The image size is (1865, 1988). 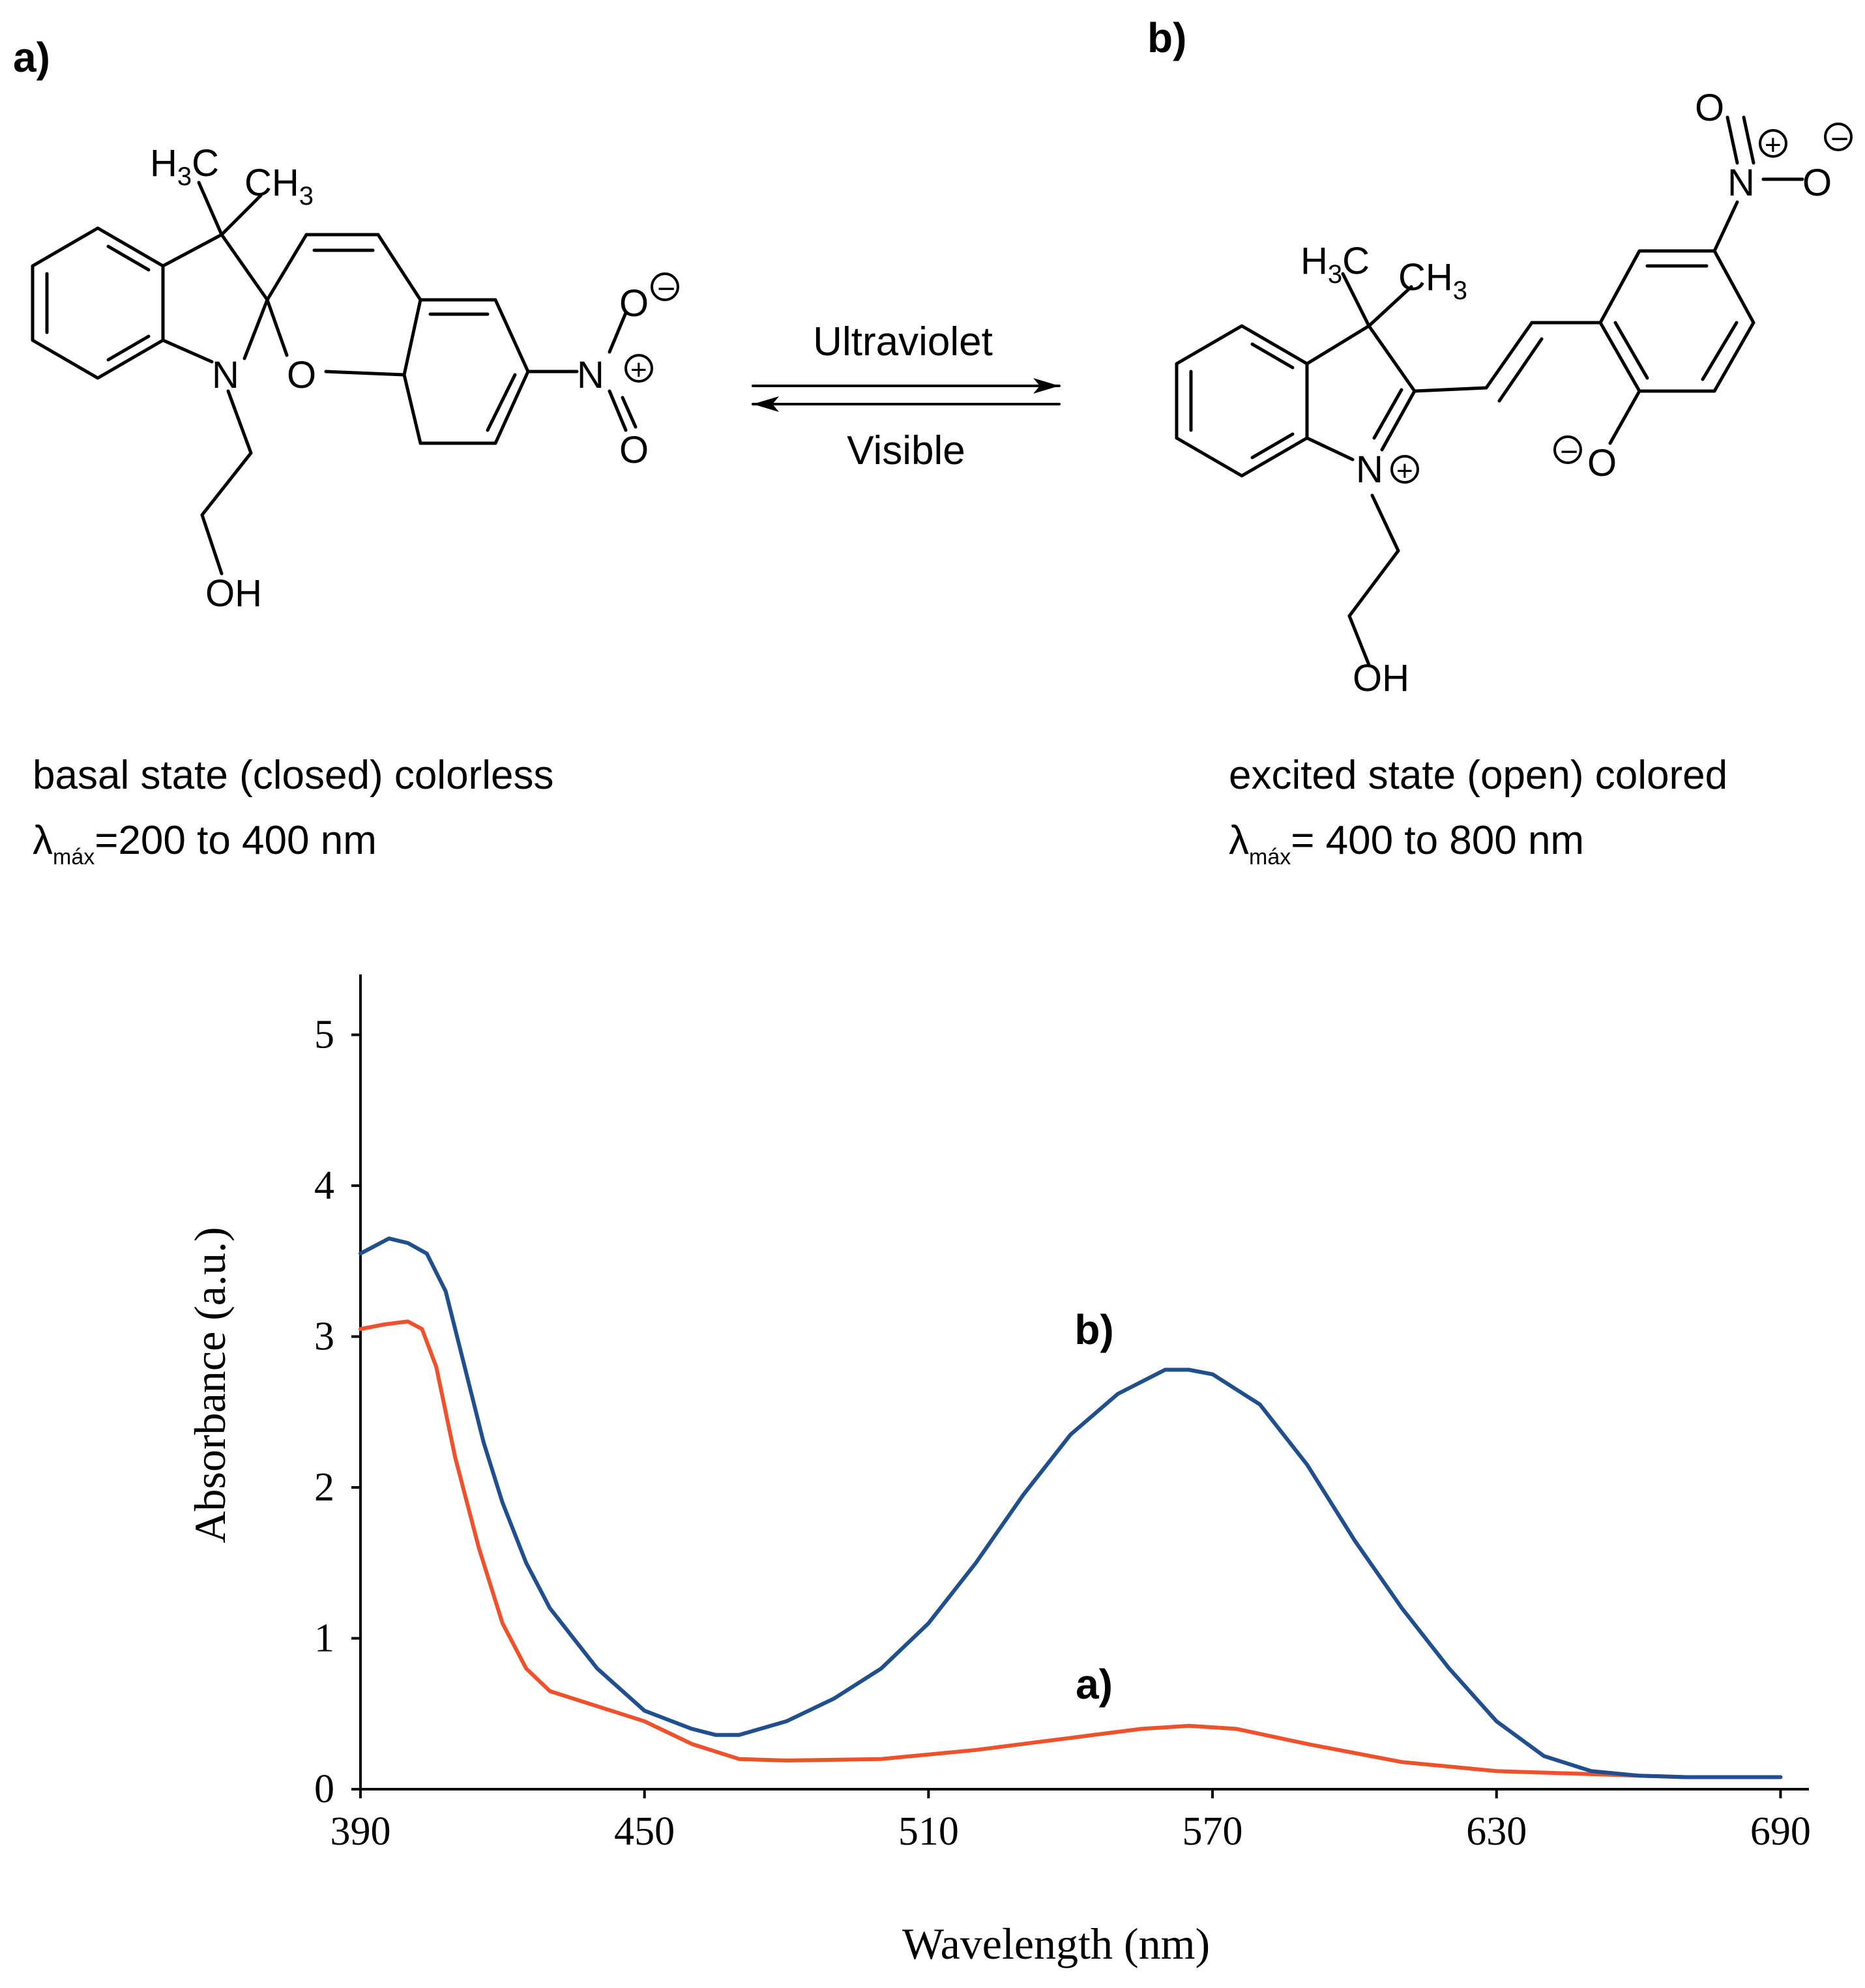 What do you see at coordinates (293, 775) in the screenshot?
I see `caption-a-line1: basal state (closed) colorless` at bounding box center [293, 775].